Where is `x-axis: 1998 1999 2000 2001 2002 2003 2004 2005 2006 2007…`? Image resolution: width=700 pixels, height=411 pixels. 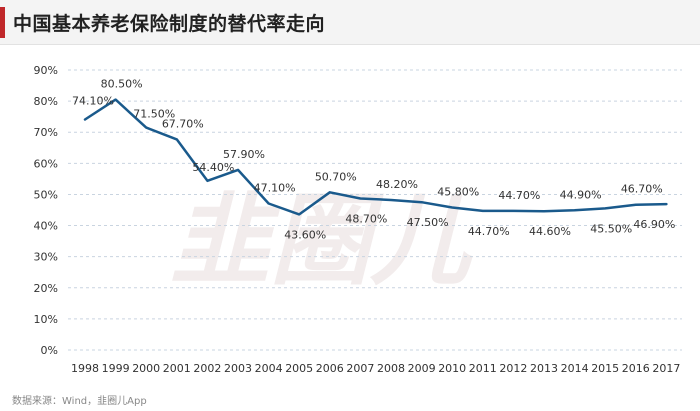 x-axis: 1998 1999 2000 2001 2002 2003 2004 2005 2006 2007… is located at coordinates (375, 368).